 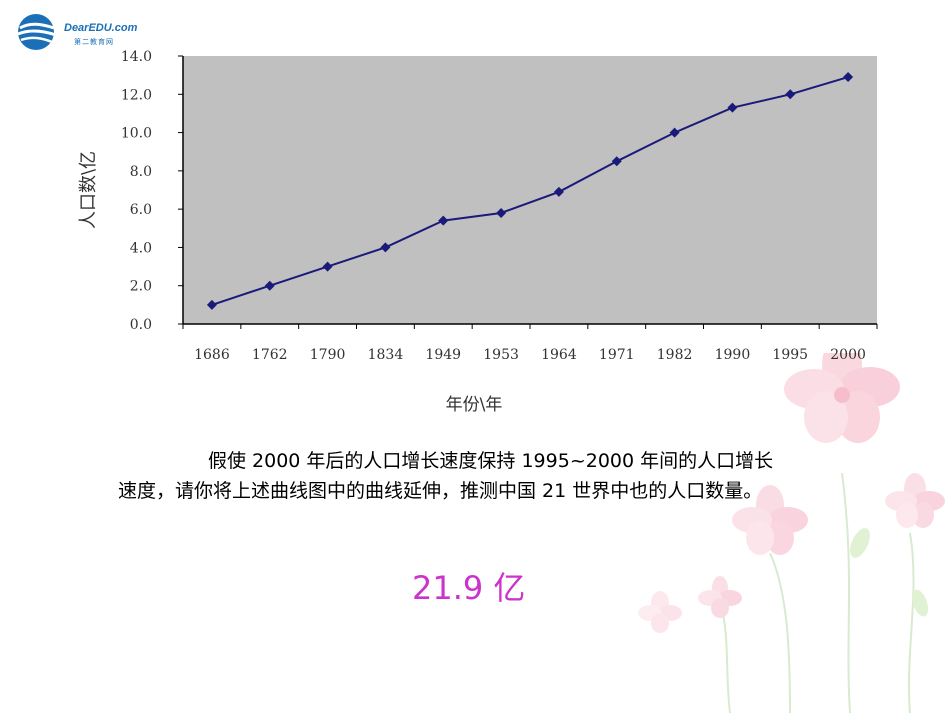 I want to click on y-tick-label: 8.0, so click(x=141, y=172).